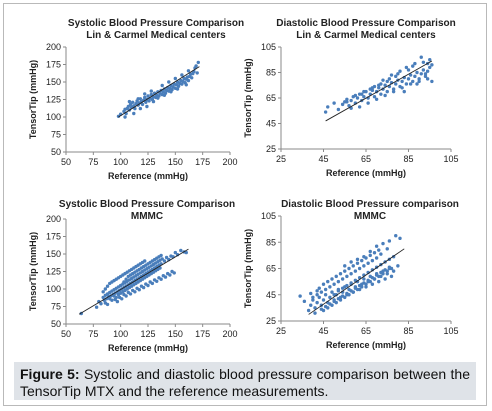 Image resolution: width=492 pixels, height=411 pixels. I want to click on x-tick-label: 175, so click(202, 334).